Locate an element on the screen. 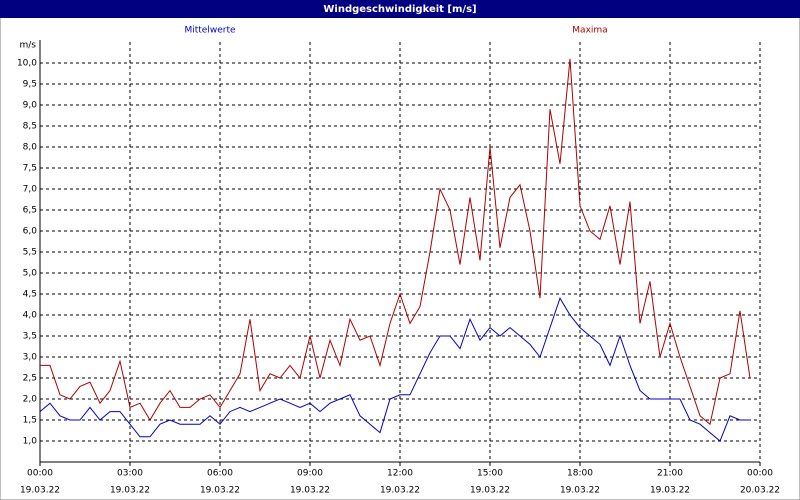  y-tick-label: 8,5 is located at coordinates (30, 127).